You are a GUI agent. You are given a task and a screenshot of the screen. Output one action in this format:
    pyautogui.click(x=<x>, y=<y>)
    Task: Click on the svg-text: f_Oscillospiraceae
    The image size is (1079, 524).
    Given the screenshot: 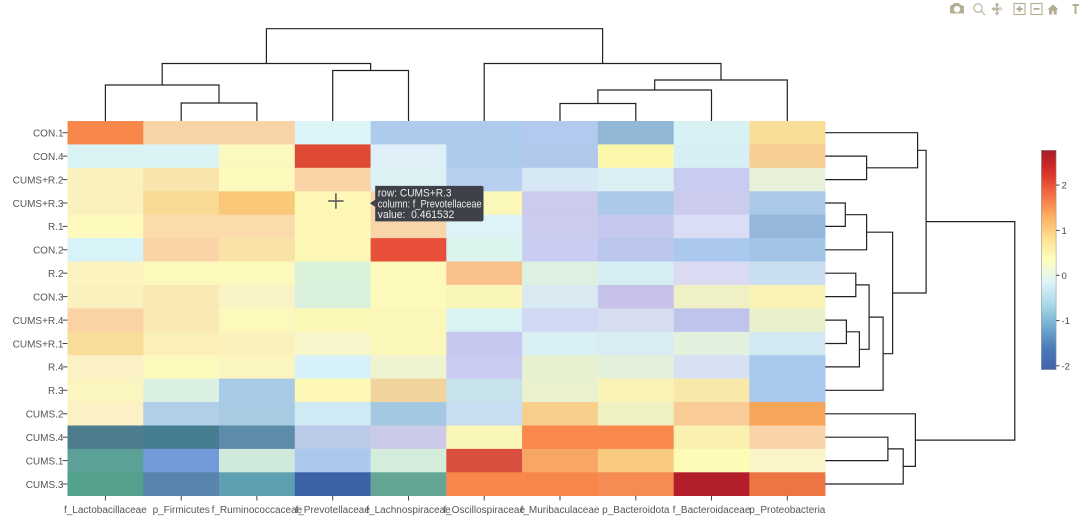 What is the action you would take?
    pyautogui.click(x=484, y=510)
    